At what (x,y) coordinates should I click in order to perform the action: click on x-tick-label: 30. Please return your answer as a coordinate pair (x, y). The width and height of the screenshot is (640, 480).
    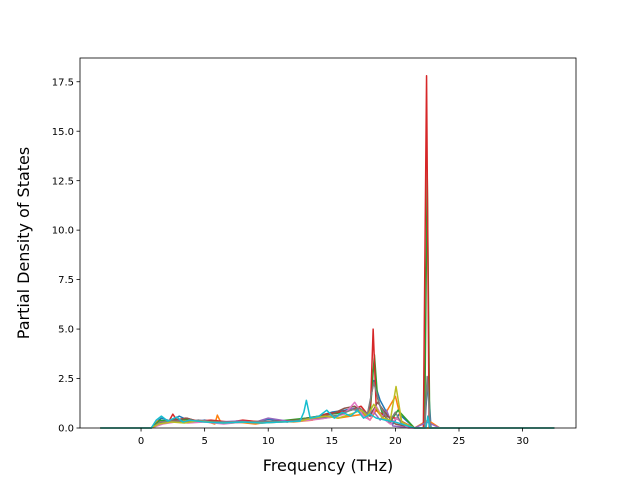
    Looking at the image, I should click on (522, 441).